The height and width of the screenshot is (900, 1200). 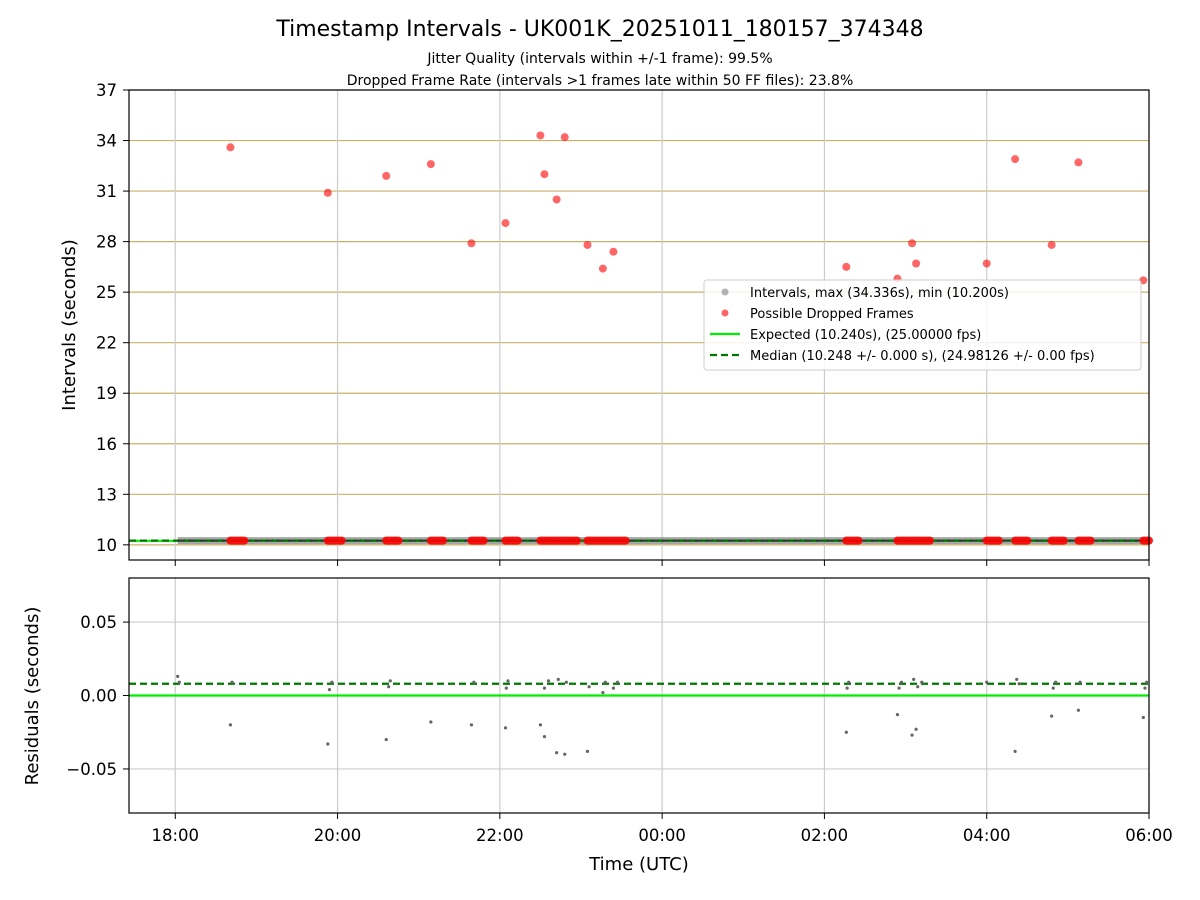 I want to click on intervals-y-tick-label: 28, so click(x=106, y=242).